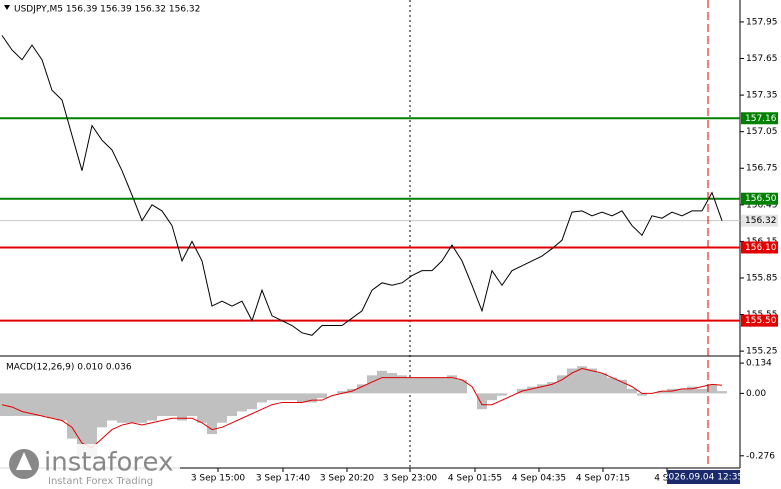 Image resolution: width=781 pixels, height=489 pixels. I want to click on y-tick-label: 155.25, so click(762, 352).